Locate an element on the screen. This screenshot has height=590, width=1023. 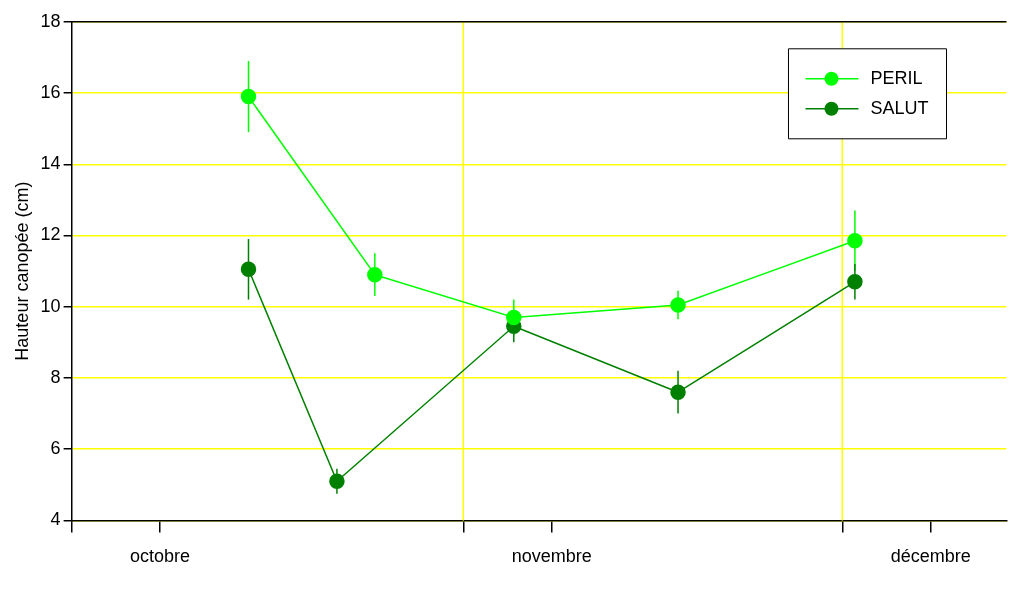
y-tick-label: 12 is located at coordinates (50, 234).